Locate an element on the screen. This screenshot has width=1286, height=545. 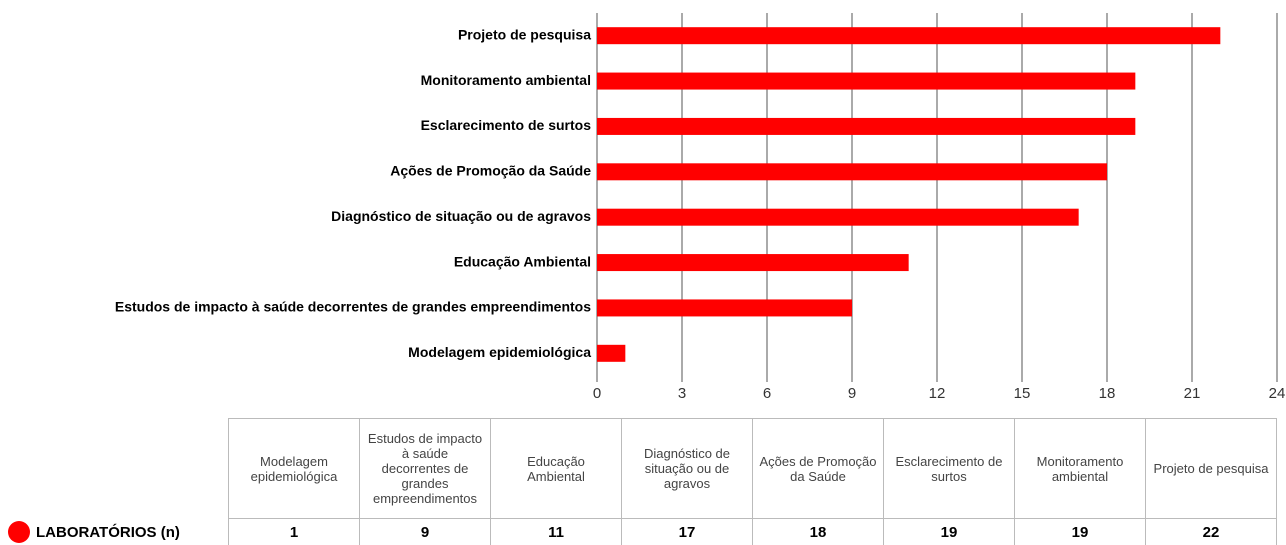
x-tick-label: 12 is located at coordinates (937, 393).